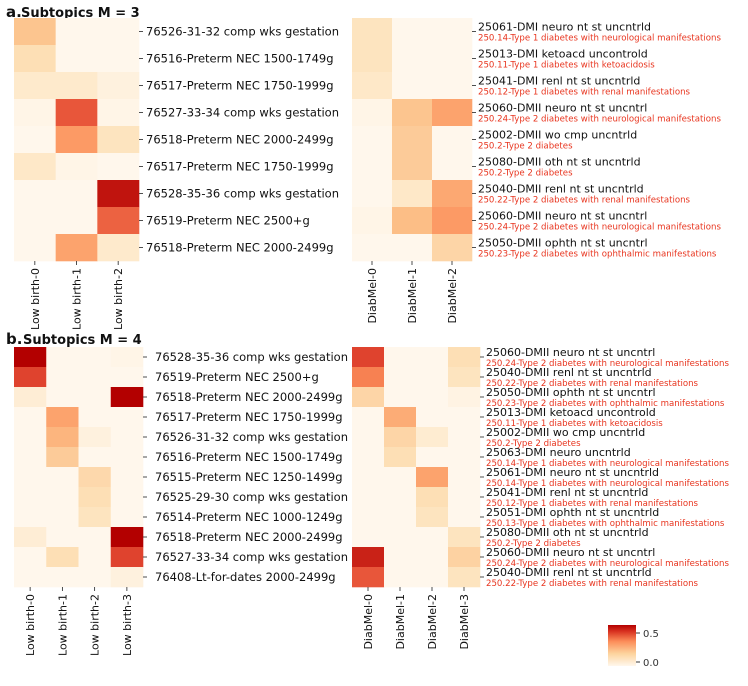  I want to click on col-label: DiabMel-0, so click(372, 296).